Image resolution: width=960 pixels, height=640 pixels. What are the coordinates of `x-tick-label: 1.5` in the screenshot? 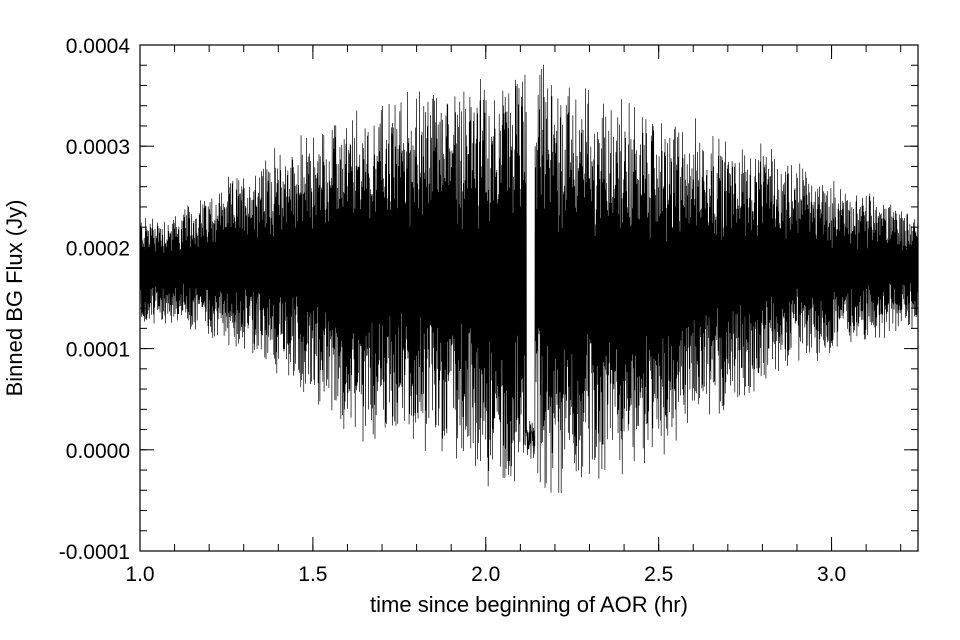 It's located at (312, 574).